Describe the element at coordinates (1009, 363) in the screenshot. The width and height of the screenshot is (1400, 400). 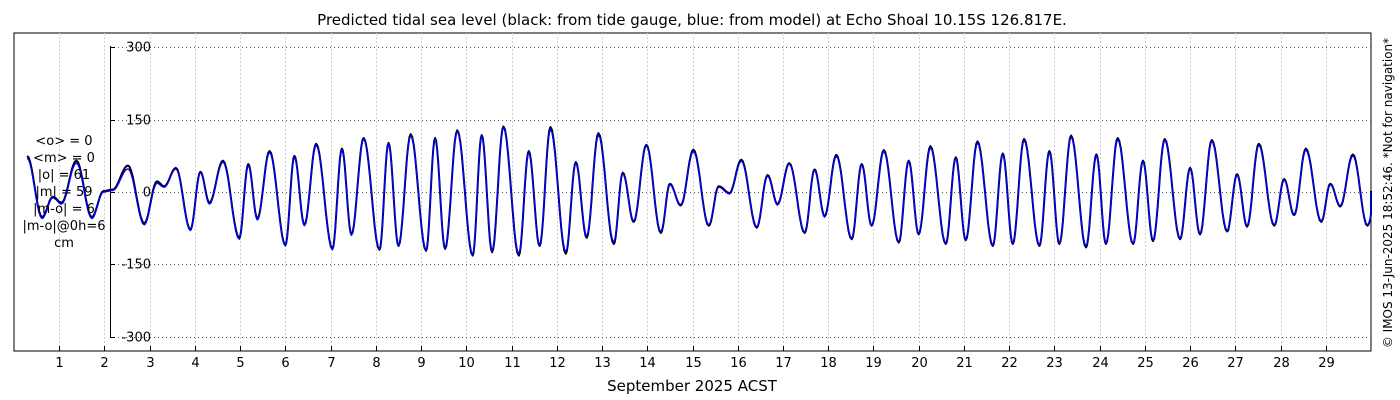
I see `x-tick-label: 22` at that location.